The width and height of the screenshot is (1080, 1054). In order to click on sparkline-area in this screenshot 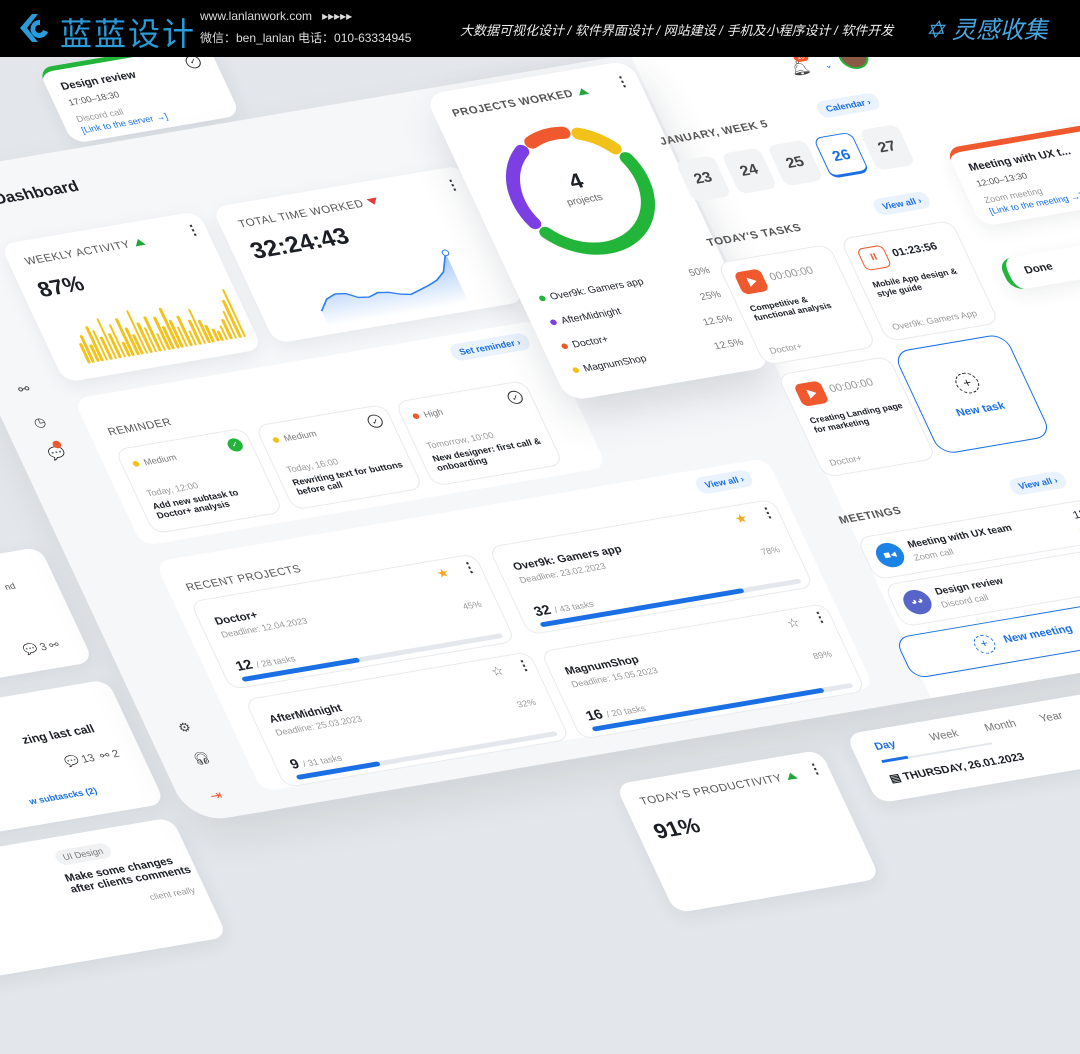, I will do `click(395, 289)`.